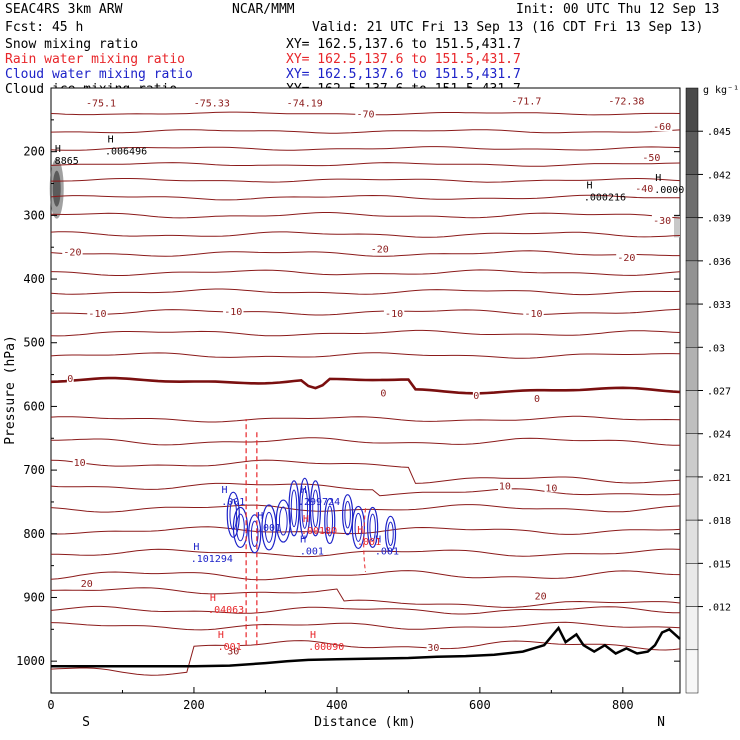 This screenshot has height=740, width=740. Describe the element at coordinates (719, 132) in the screenshot. I see `colorbar-tick-label: .045` at that location.